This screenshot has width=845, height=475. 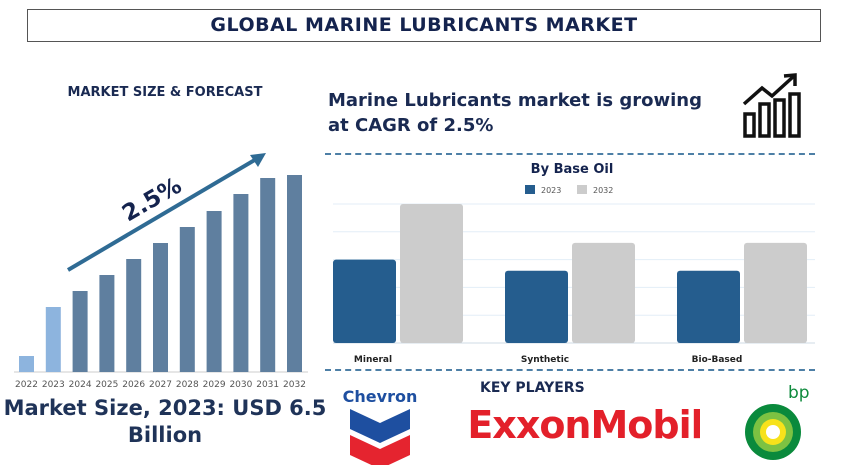 I want to click on bar-Synthetic-2023, so click(x=536, y=306).